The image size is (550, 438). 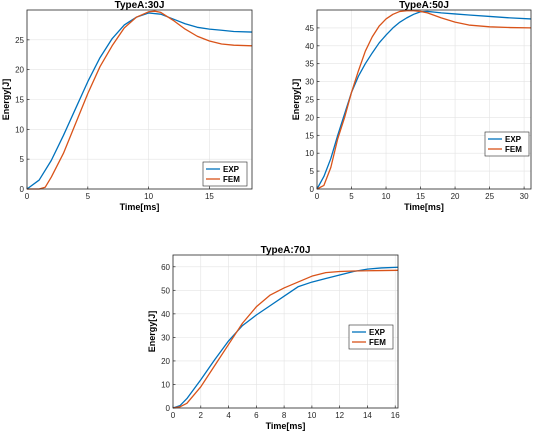 What do you see at coordinates (455, 196) in the screenshot?
I see `x-tick-label: 20` at bounding box center [455, 196].